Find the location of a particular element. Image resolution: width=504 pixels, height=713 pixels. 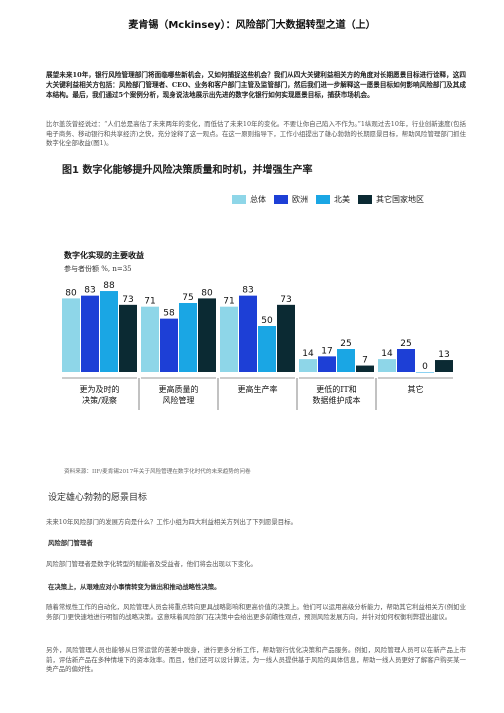

legend-label: 北美 is located at coordinates (342, 199).